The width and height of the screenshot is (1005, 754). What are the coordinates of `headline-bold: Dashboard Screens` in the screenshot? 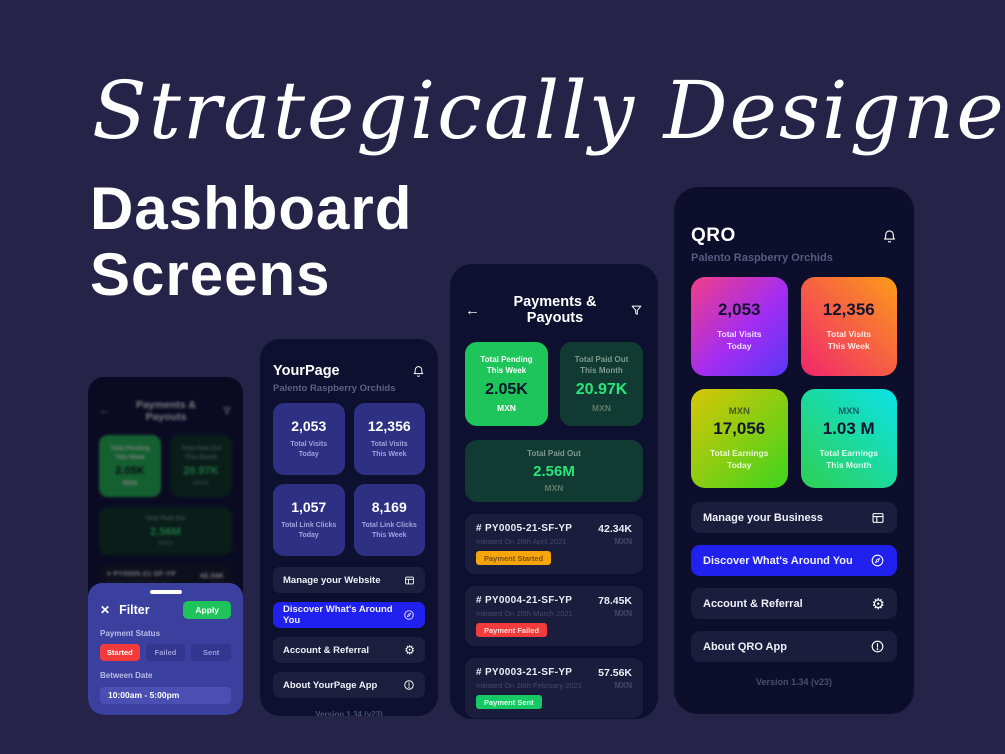 It's located at (251, 242).